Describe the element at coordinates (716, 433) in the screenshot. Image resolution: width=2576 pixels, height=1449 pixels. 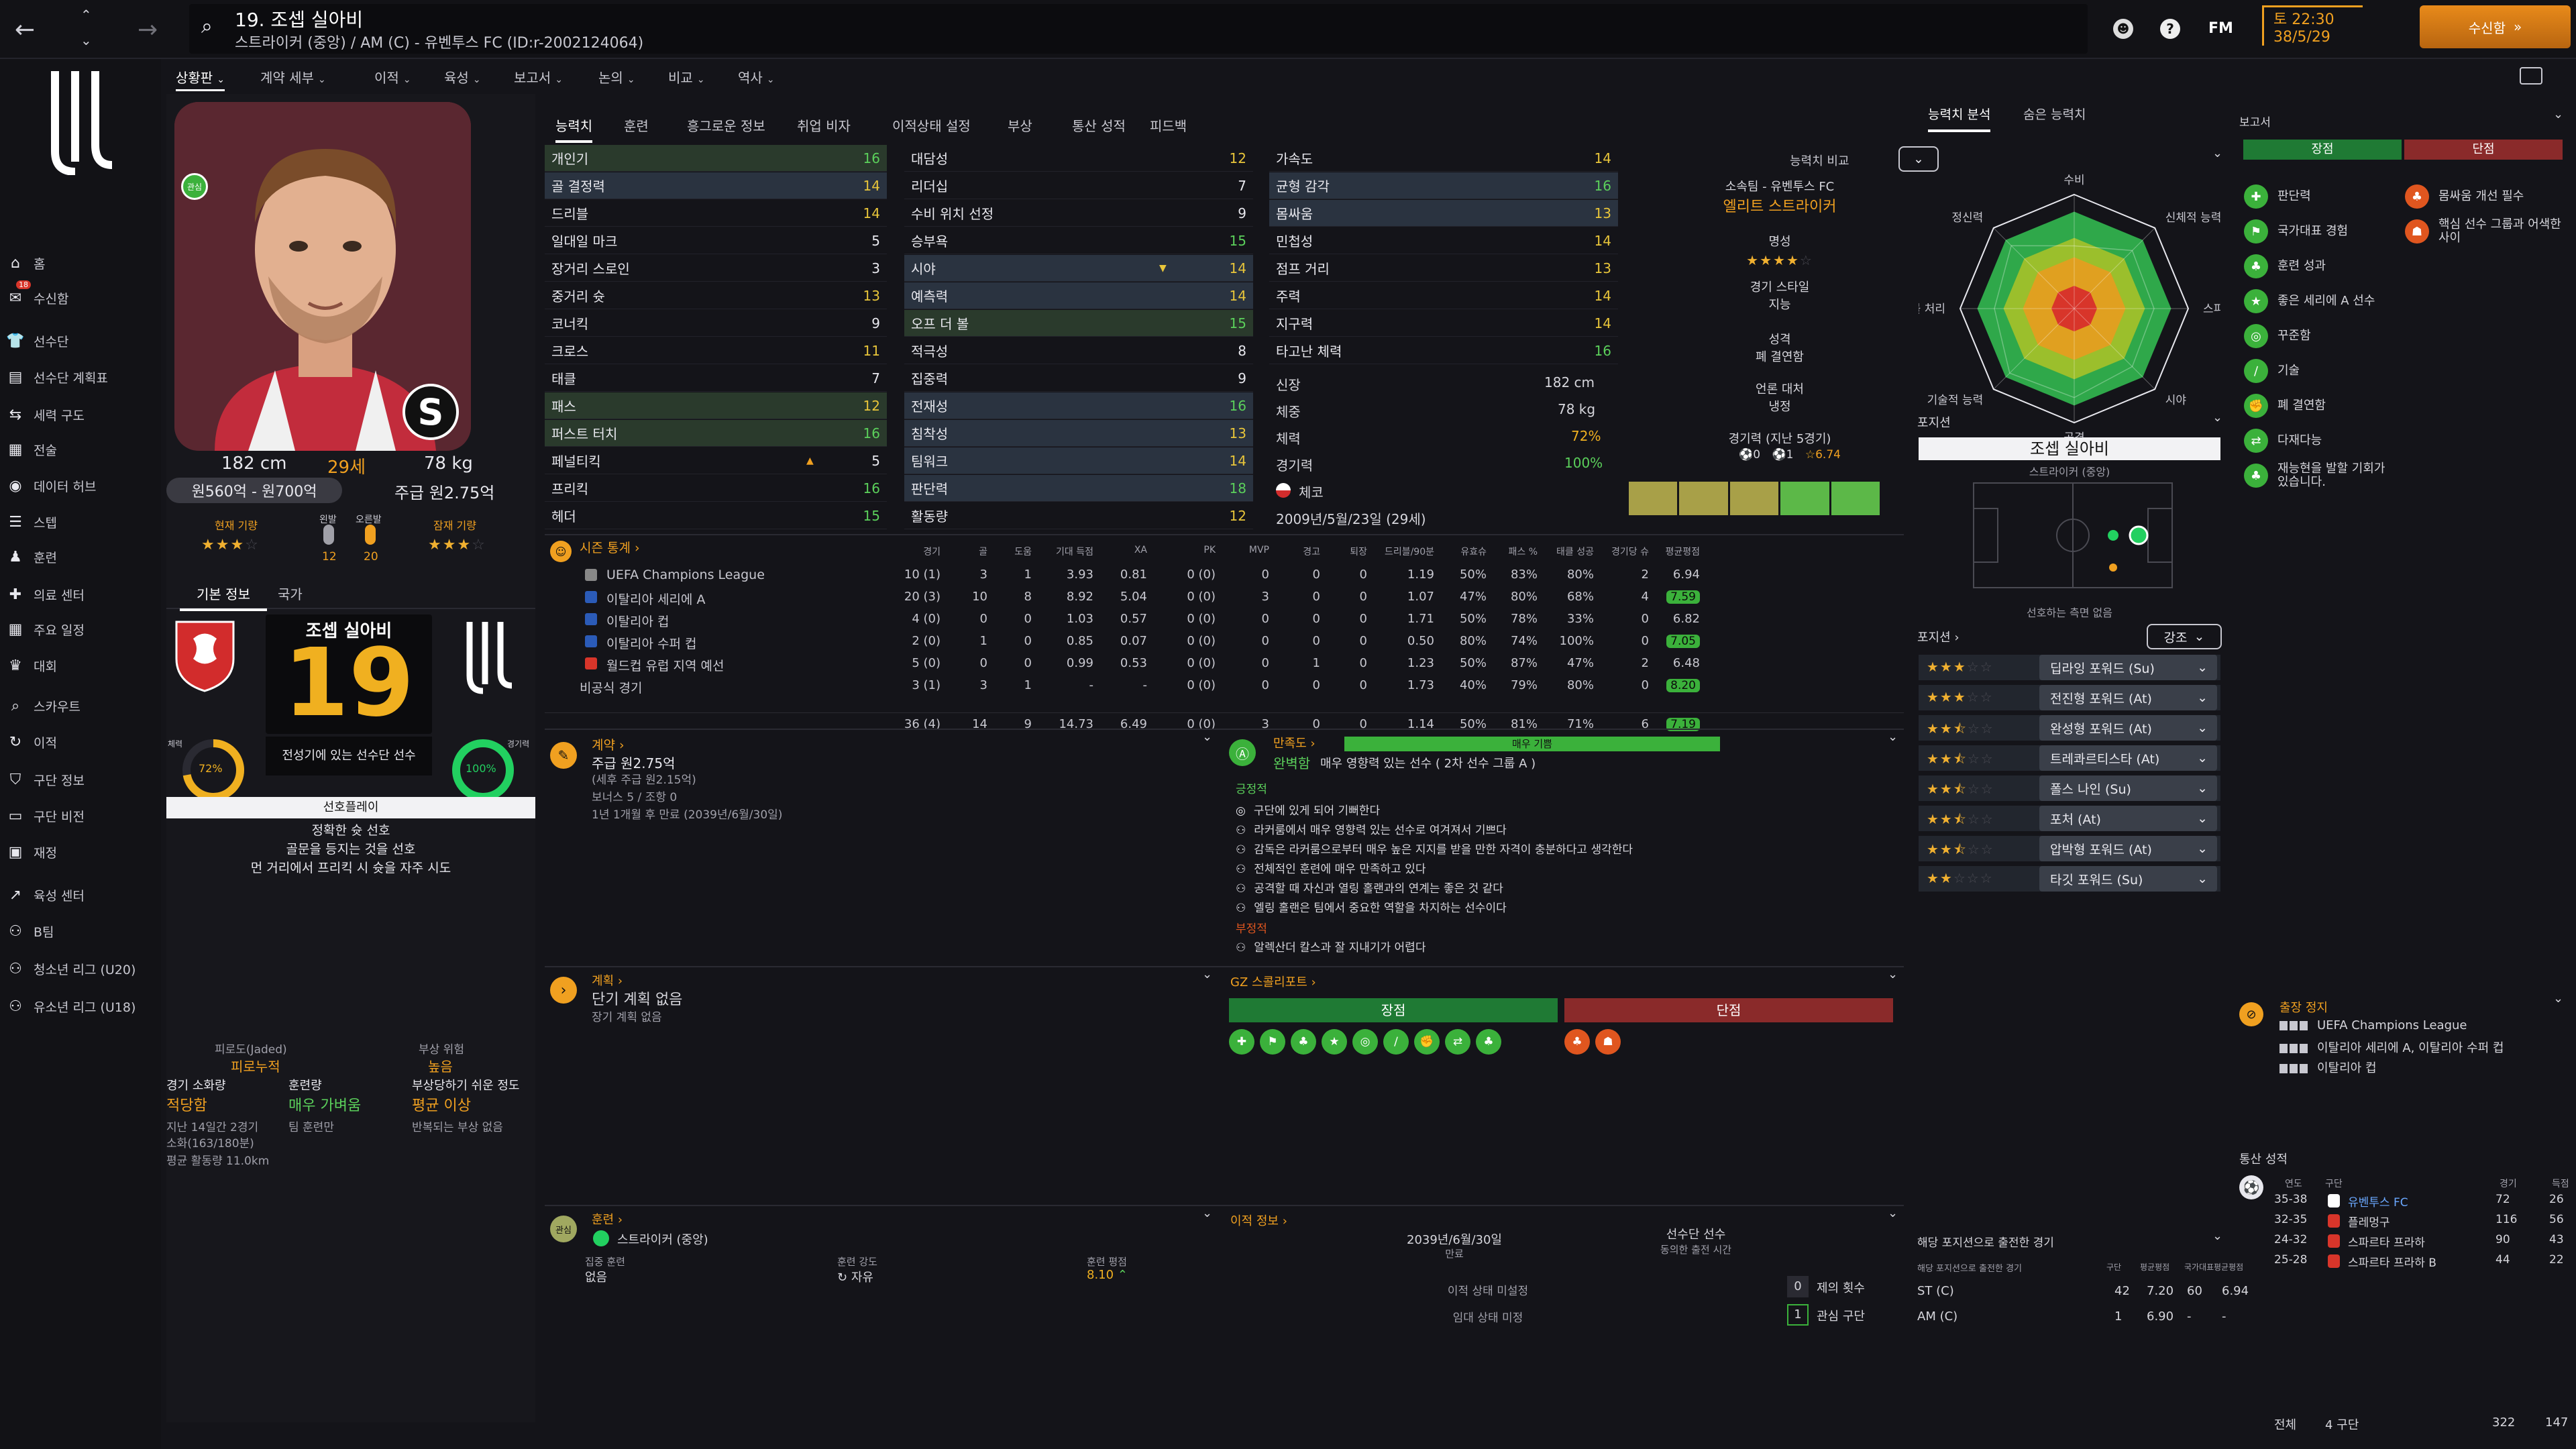
I see `attr-row: 퍼스트 터치 16` at that location.